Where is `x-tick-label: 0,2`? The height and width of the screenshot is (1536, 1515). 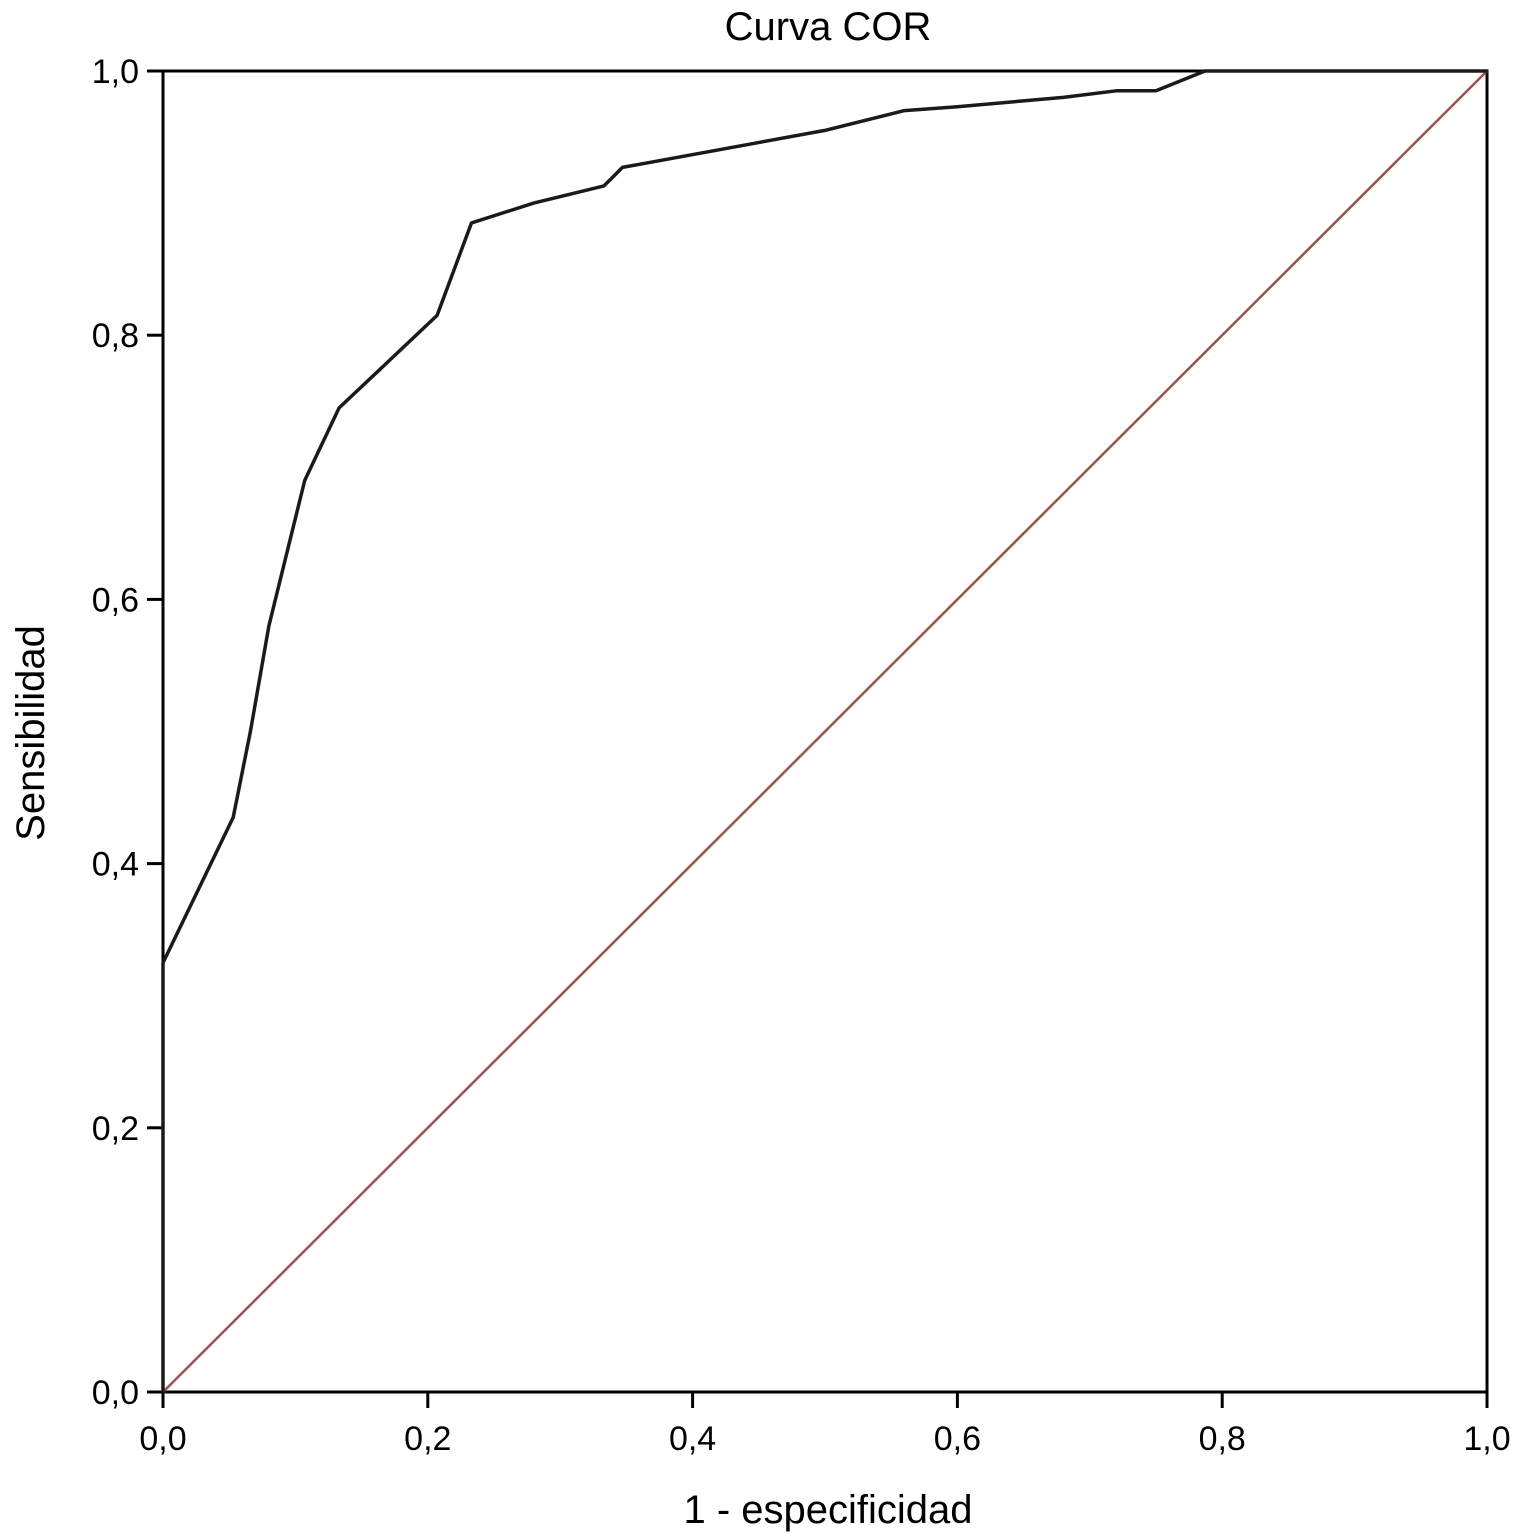
x-tick-label: 0,2 is located at coordinates (427, 1439).